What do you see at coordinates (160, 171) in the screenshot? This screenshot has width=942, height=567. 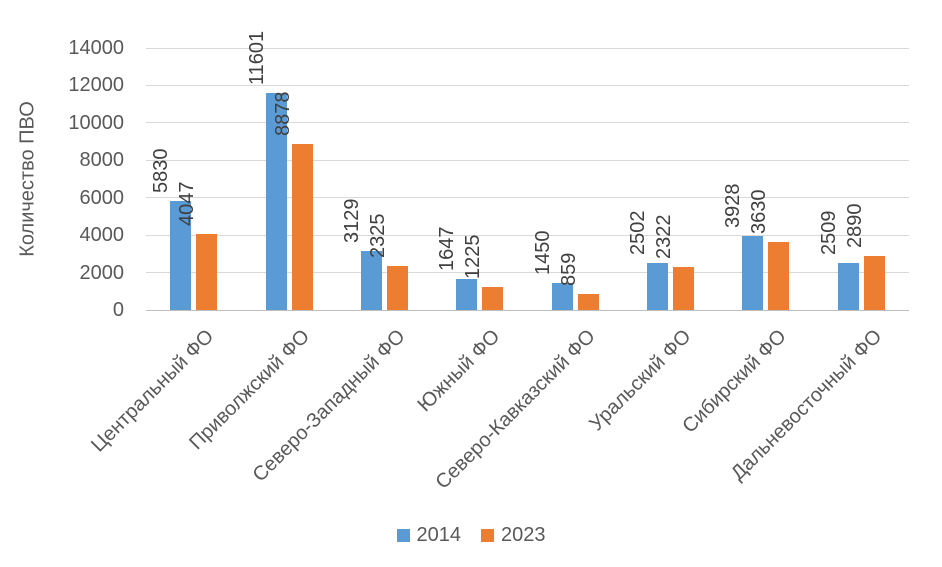 I see `bar-value-label: 5830` at bounding box center [160, 171].